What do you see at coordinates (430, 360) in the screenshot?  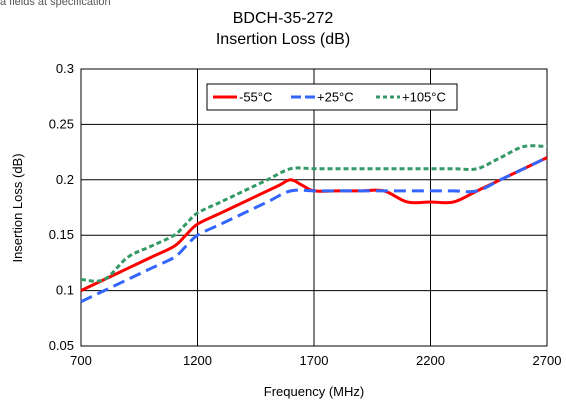 I see `x-tick-label: 2200` at bounding box center [430, 360].